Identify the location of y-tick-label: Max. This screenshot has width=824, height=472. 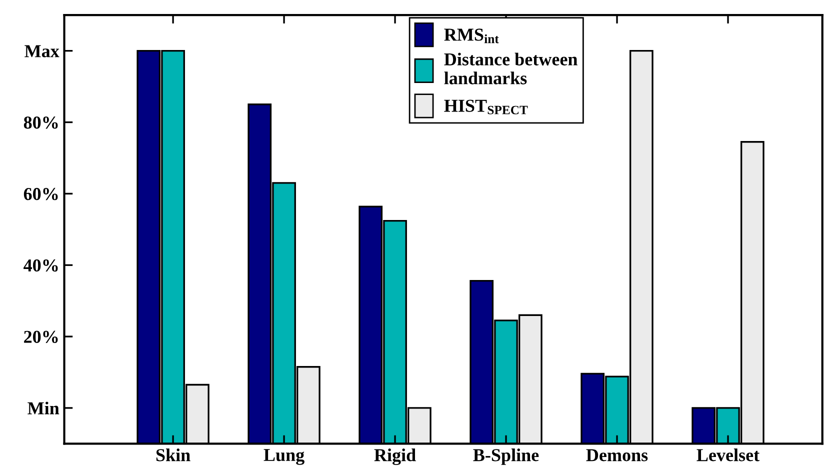
(42, 51).